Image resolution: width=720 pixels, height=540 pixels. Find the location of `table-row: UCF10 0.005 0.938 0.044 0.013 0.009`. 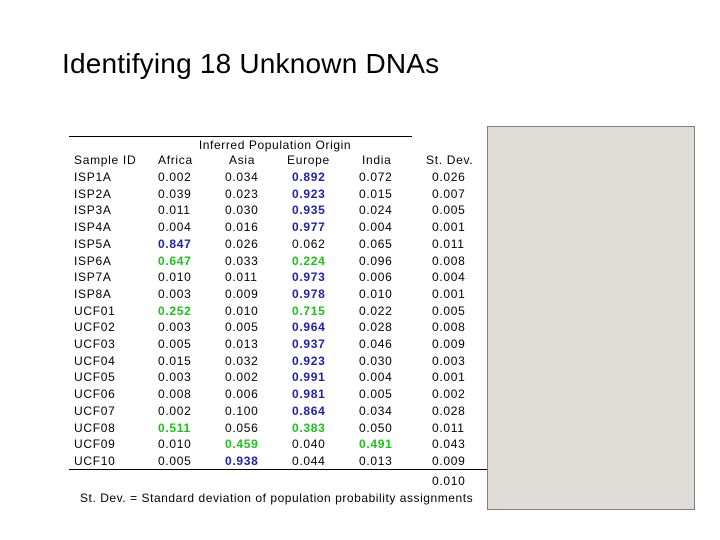

table-row: UCF10 0.005 0.938 0.044 0.013 0.009 is located at coordinates (360, 462).